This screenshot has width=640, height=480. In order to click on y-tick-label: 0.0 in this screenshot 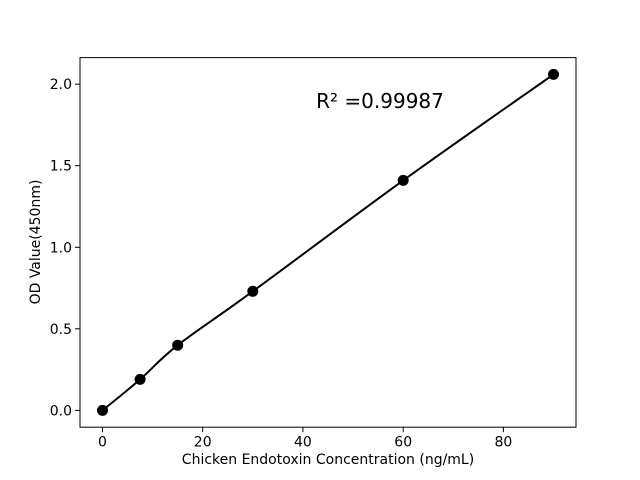, I will do `click(61, 411)`.